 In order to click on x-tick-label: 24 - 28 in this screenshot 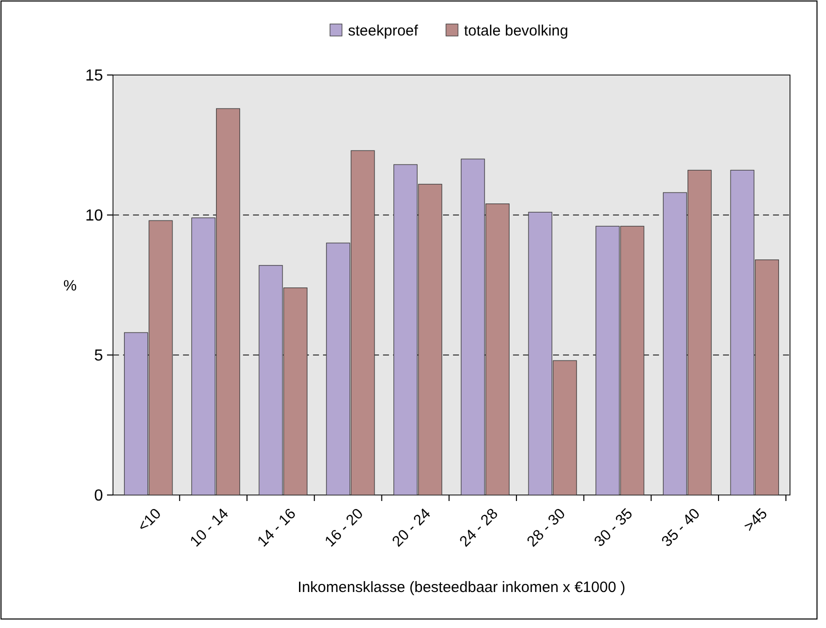, I will do `click(479, 527)`.